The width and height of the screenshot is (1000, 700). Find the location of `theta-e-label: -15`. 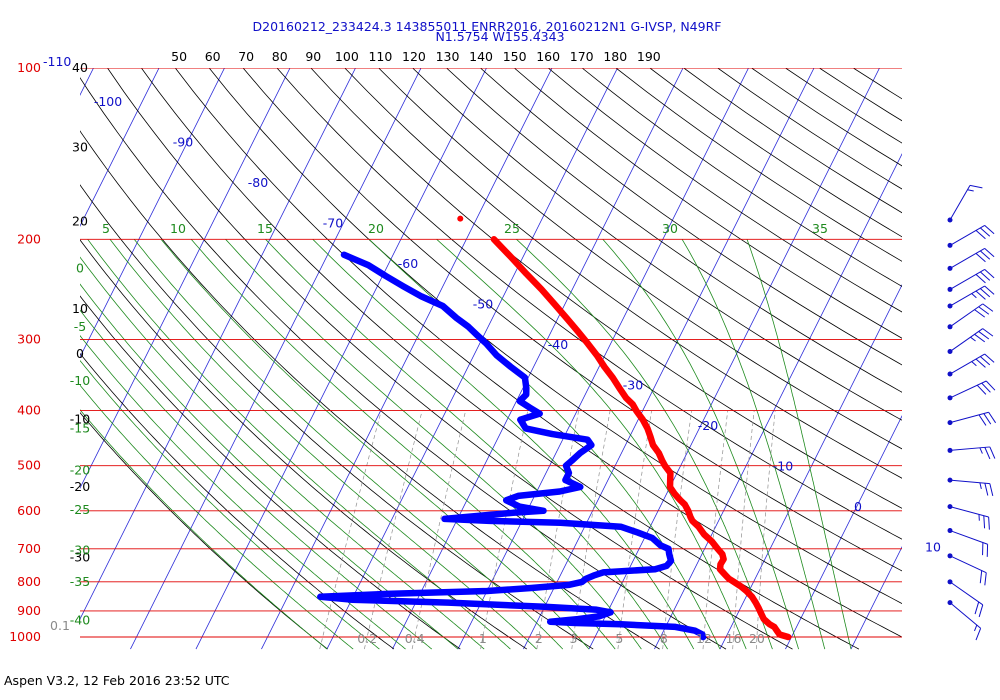

theta-e-label: -15 is located at coordinates (80, 427).